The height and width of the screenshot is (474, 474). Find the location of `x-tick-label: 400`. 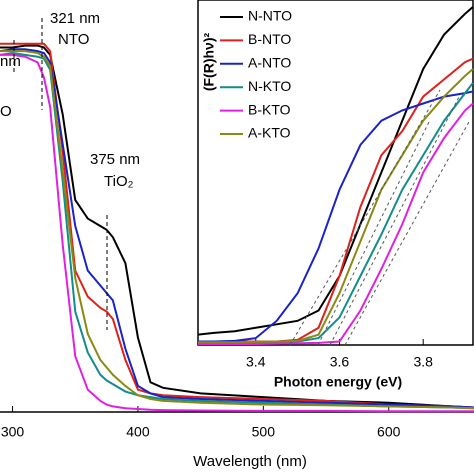

x-tick-label: 400 is located at coordinates (138, 432).